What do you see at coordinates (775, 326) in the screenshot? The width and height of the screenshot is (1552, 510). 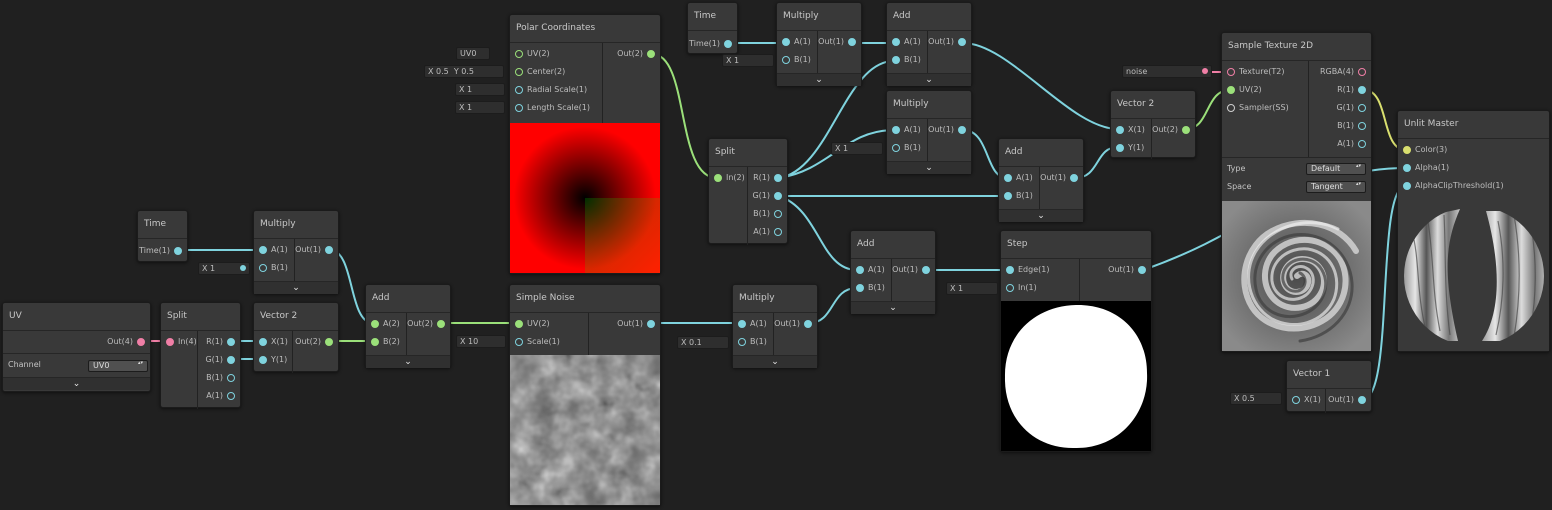 I see `multiply-node-lower: Multiply A(1) B(1) Out(1) ⌄` at bounding box center [775, 326].